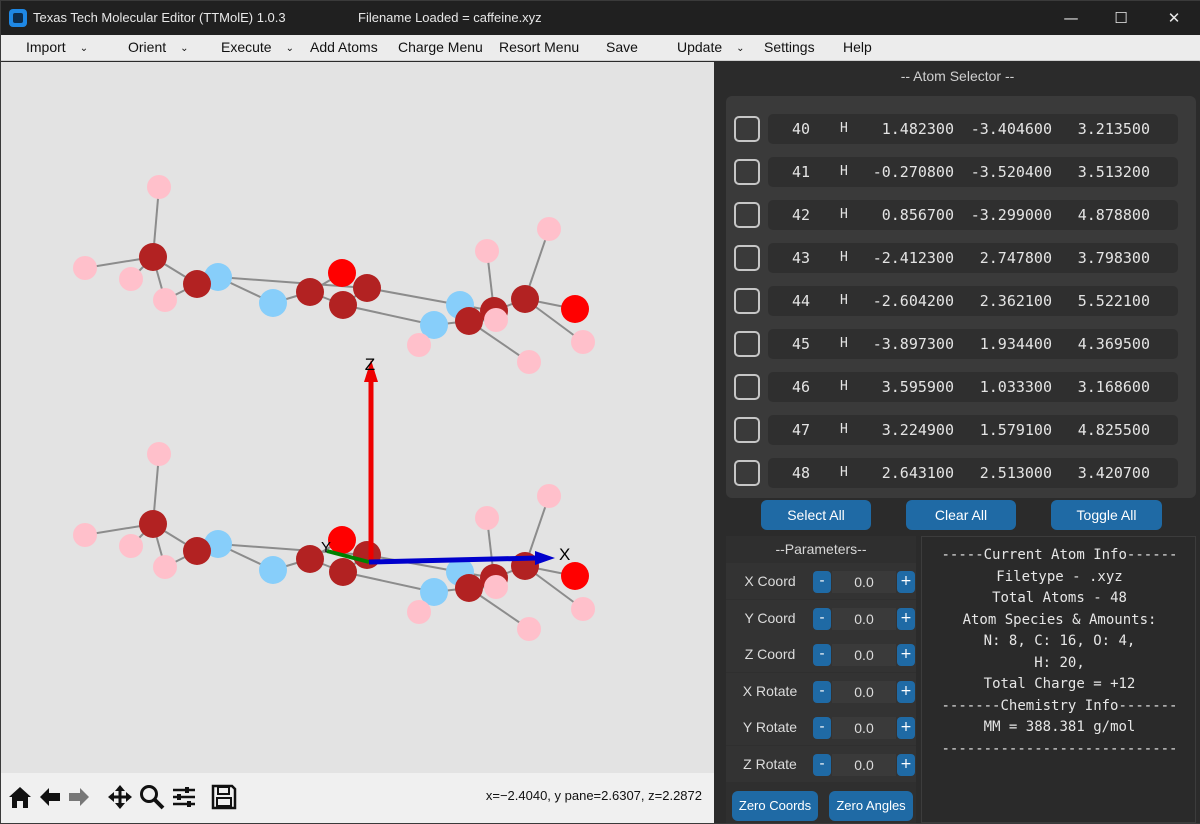  Describe the element at coordinates (1071, 18) in the screenshot. I see `minimize-button: —` at that location.